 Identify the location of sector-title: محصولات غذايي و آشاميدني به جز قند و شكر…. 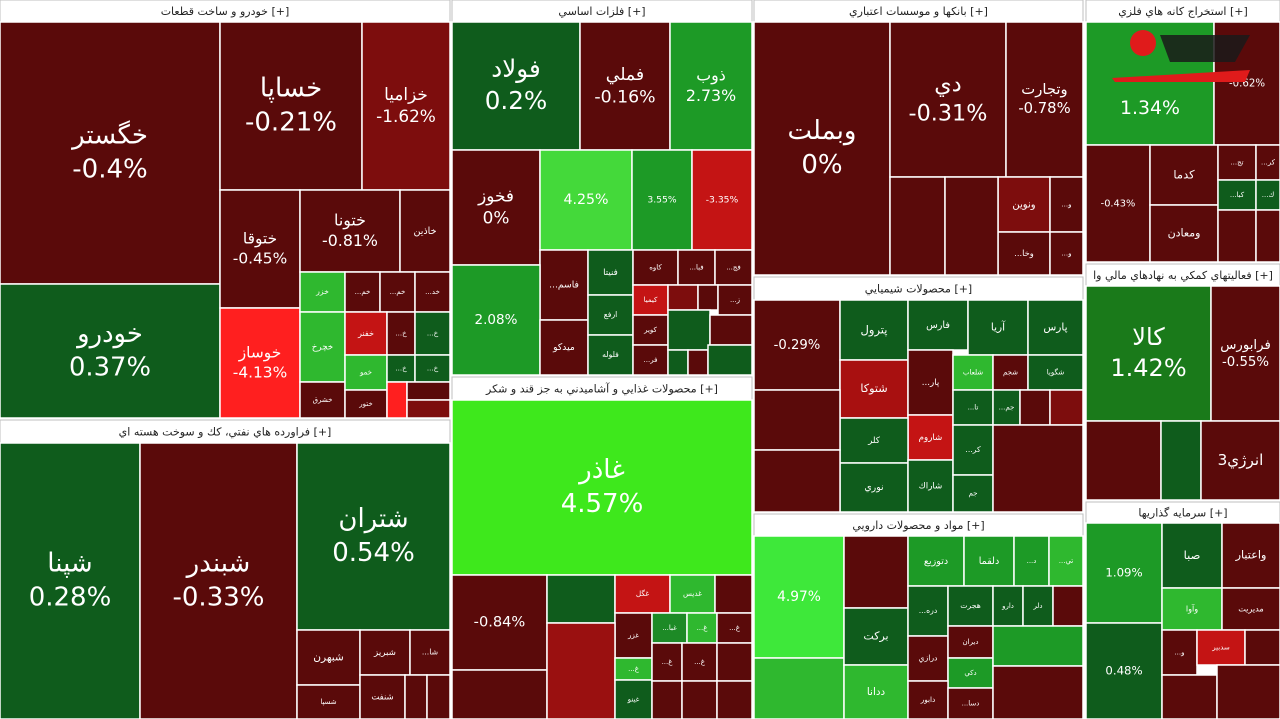
(601, 389).